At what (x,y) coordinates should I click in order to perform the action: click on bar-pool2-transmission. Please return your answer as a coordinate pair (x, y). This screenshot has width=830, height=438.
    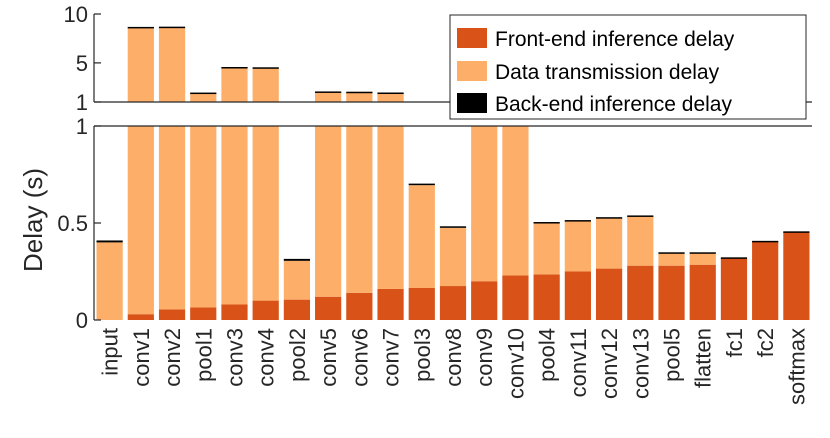
    Looking at the image, I should click on (297, 280).